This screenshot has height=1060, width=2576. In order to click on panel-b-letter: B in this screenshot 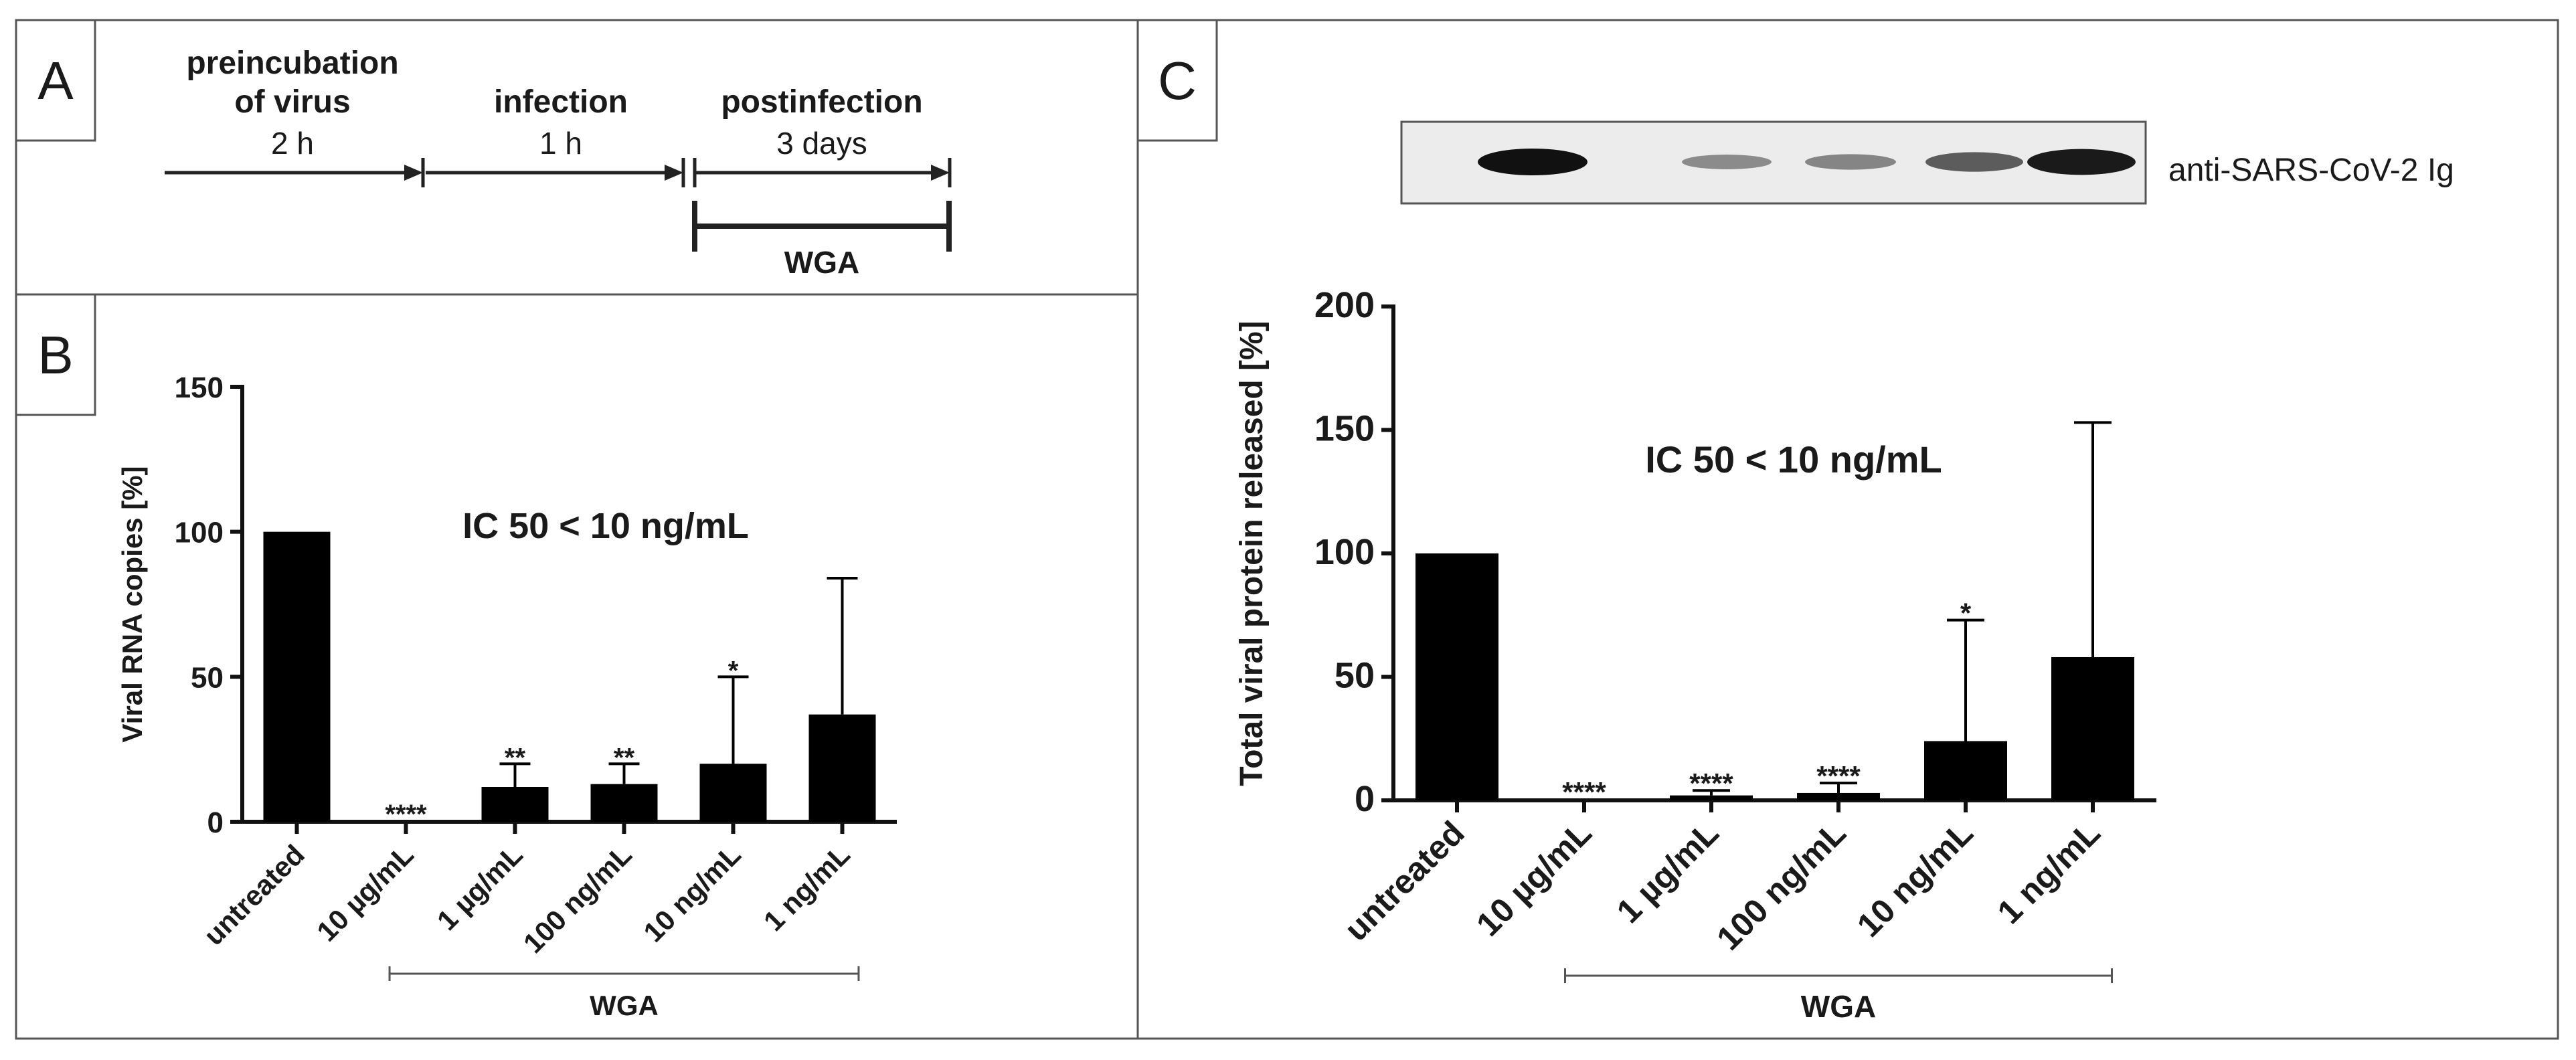, I will do `click(55, 355)`.